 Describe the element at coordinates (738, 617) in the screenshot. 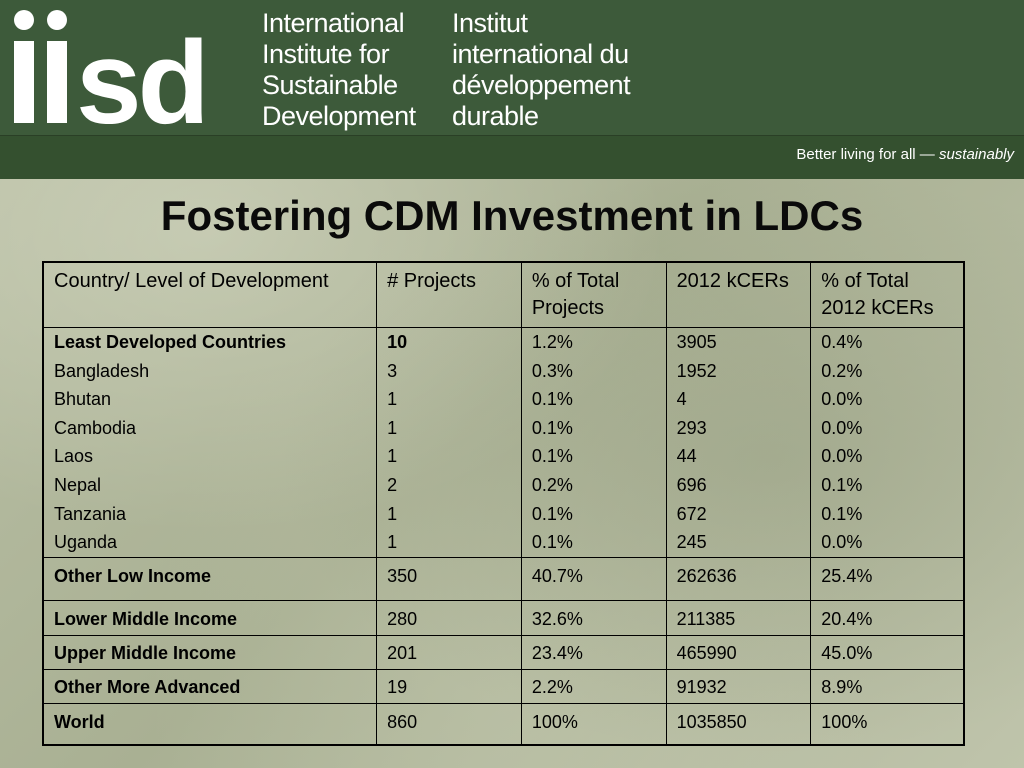

I see `cell-value: 211385` at that location.